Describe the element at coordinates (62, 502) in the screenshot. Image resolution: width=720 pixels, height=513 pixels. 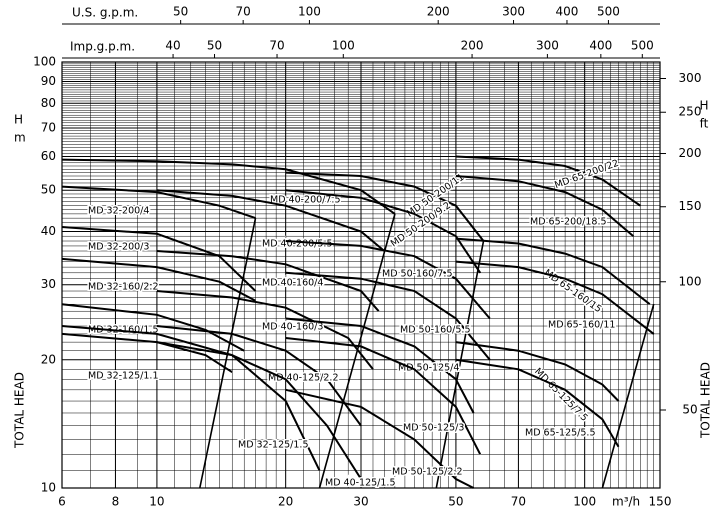
I see `x-tick-label: 6` at that location.